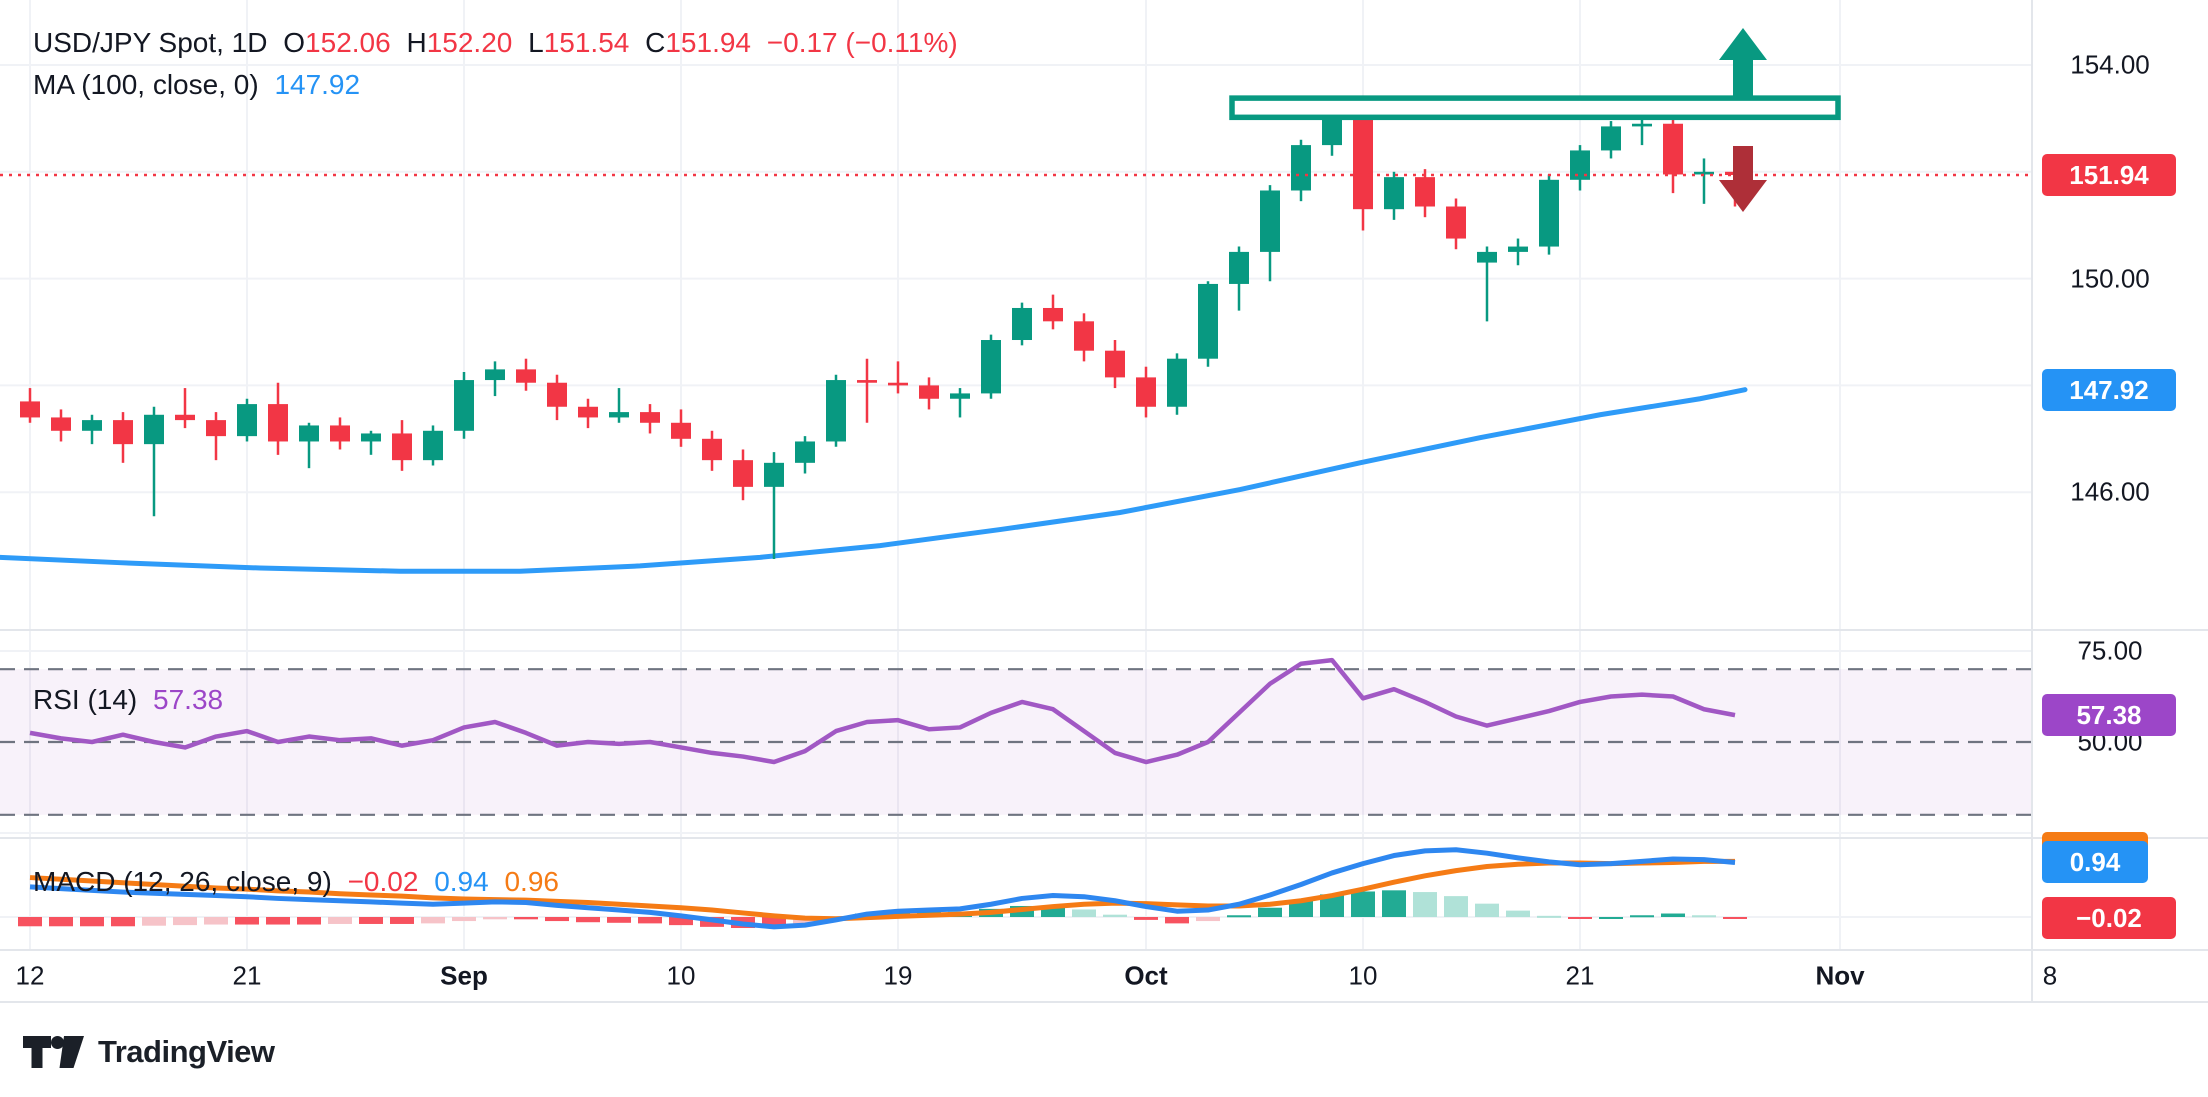  What do you see at coordinates (53, 1051) in the screenshot?
I see `tradingview-logo-icon` at bounding box center [53, 1051].